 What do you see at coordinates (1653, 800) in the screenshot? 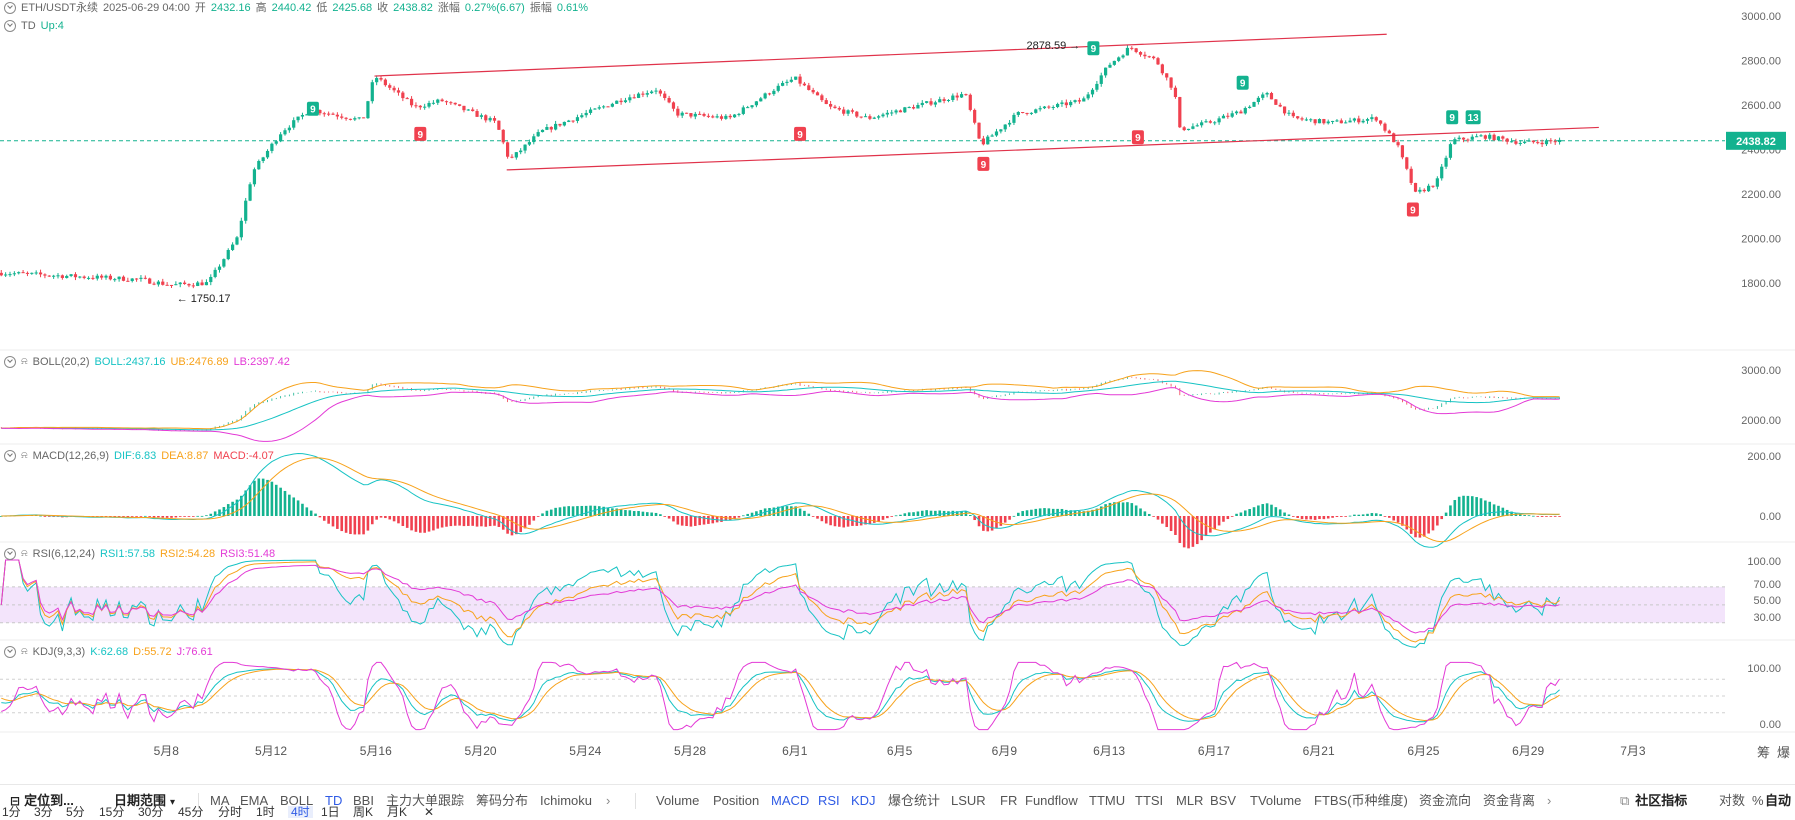
I see `community-indicators-button: ⧉ 社区指标` at bounding box center [1653, 800].